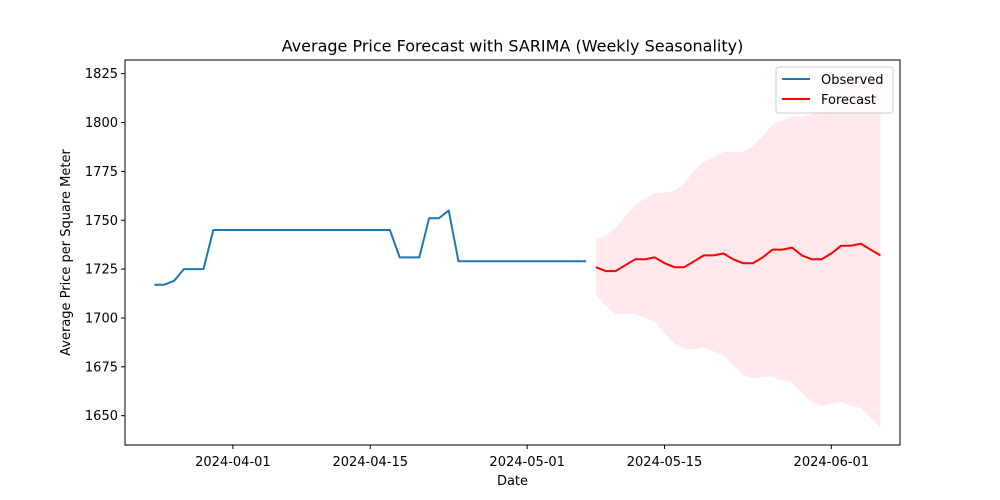  I want to click on y-axis-label: Average Price per Square Meter, so click(66, 252).